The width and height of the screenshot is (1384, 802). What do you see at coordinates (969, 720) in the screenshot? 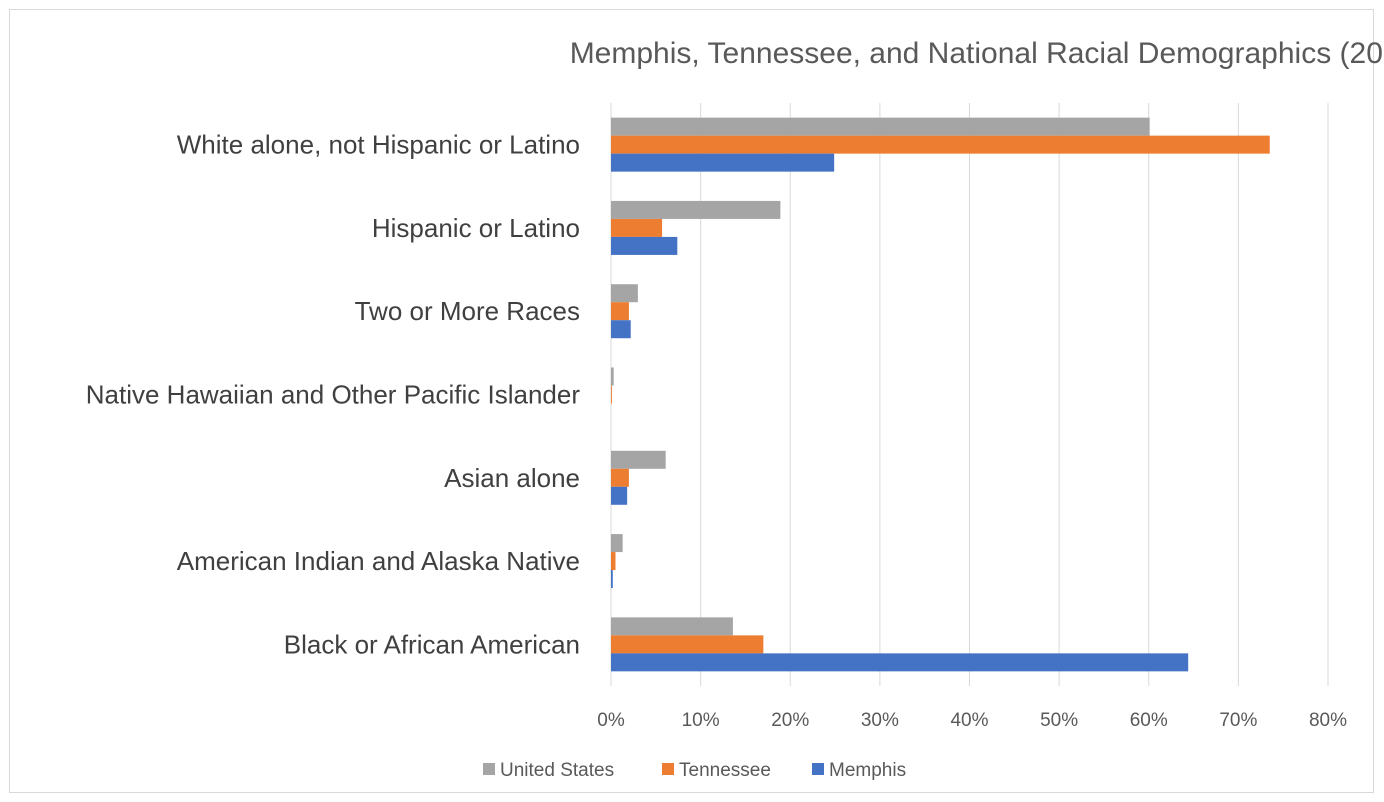
I see `x-tick-label: 40%` at bounding box center [969, 720].